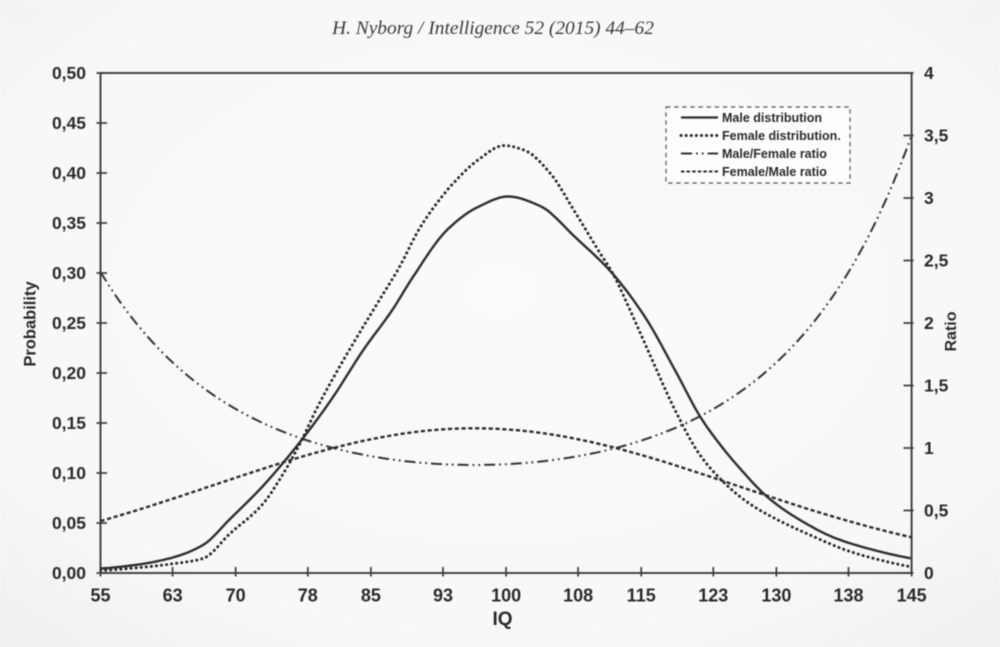  Describe the element at coordinates (781, 136) in the screenshot. I see `svg-text: Female distribution.` at that location.